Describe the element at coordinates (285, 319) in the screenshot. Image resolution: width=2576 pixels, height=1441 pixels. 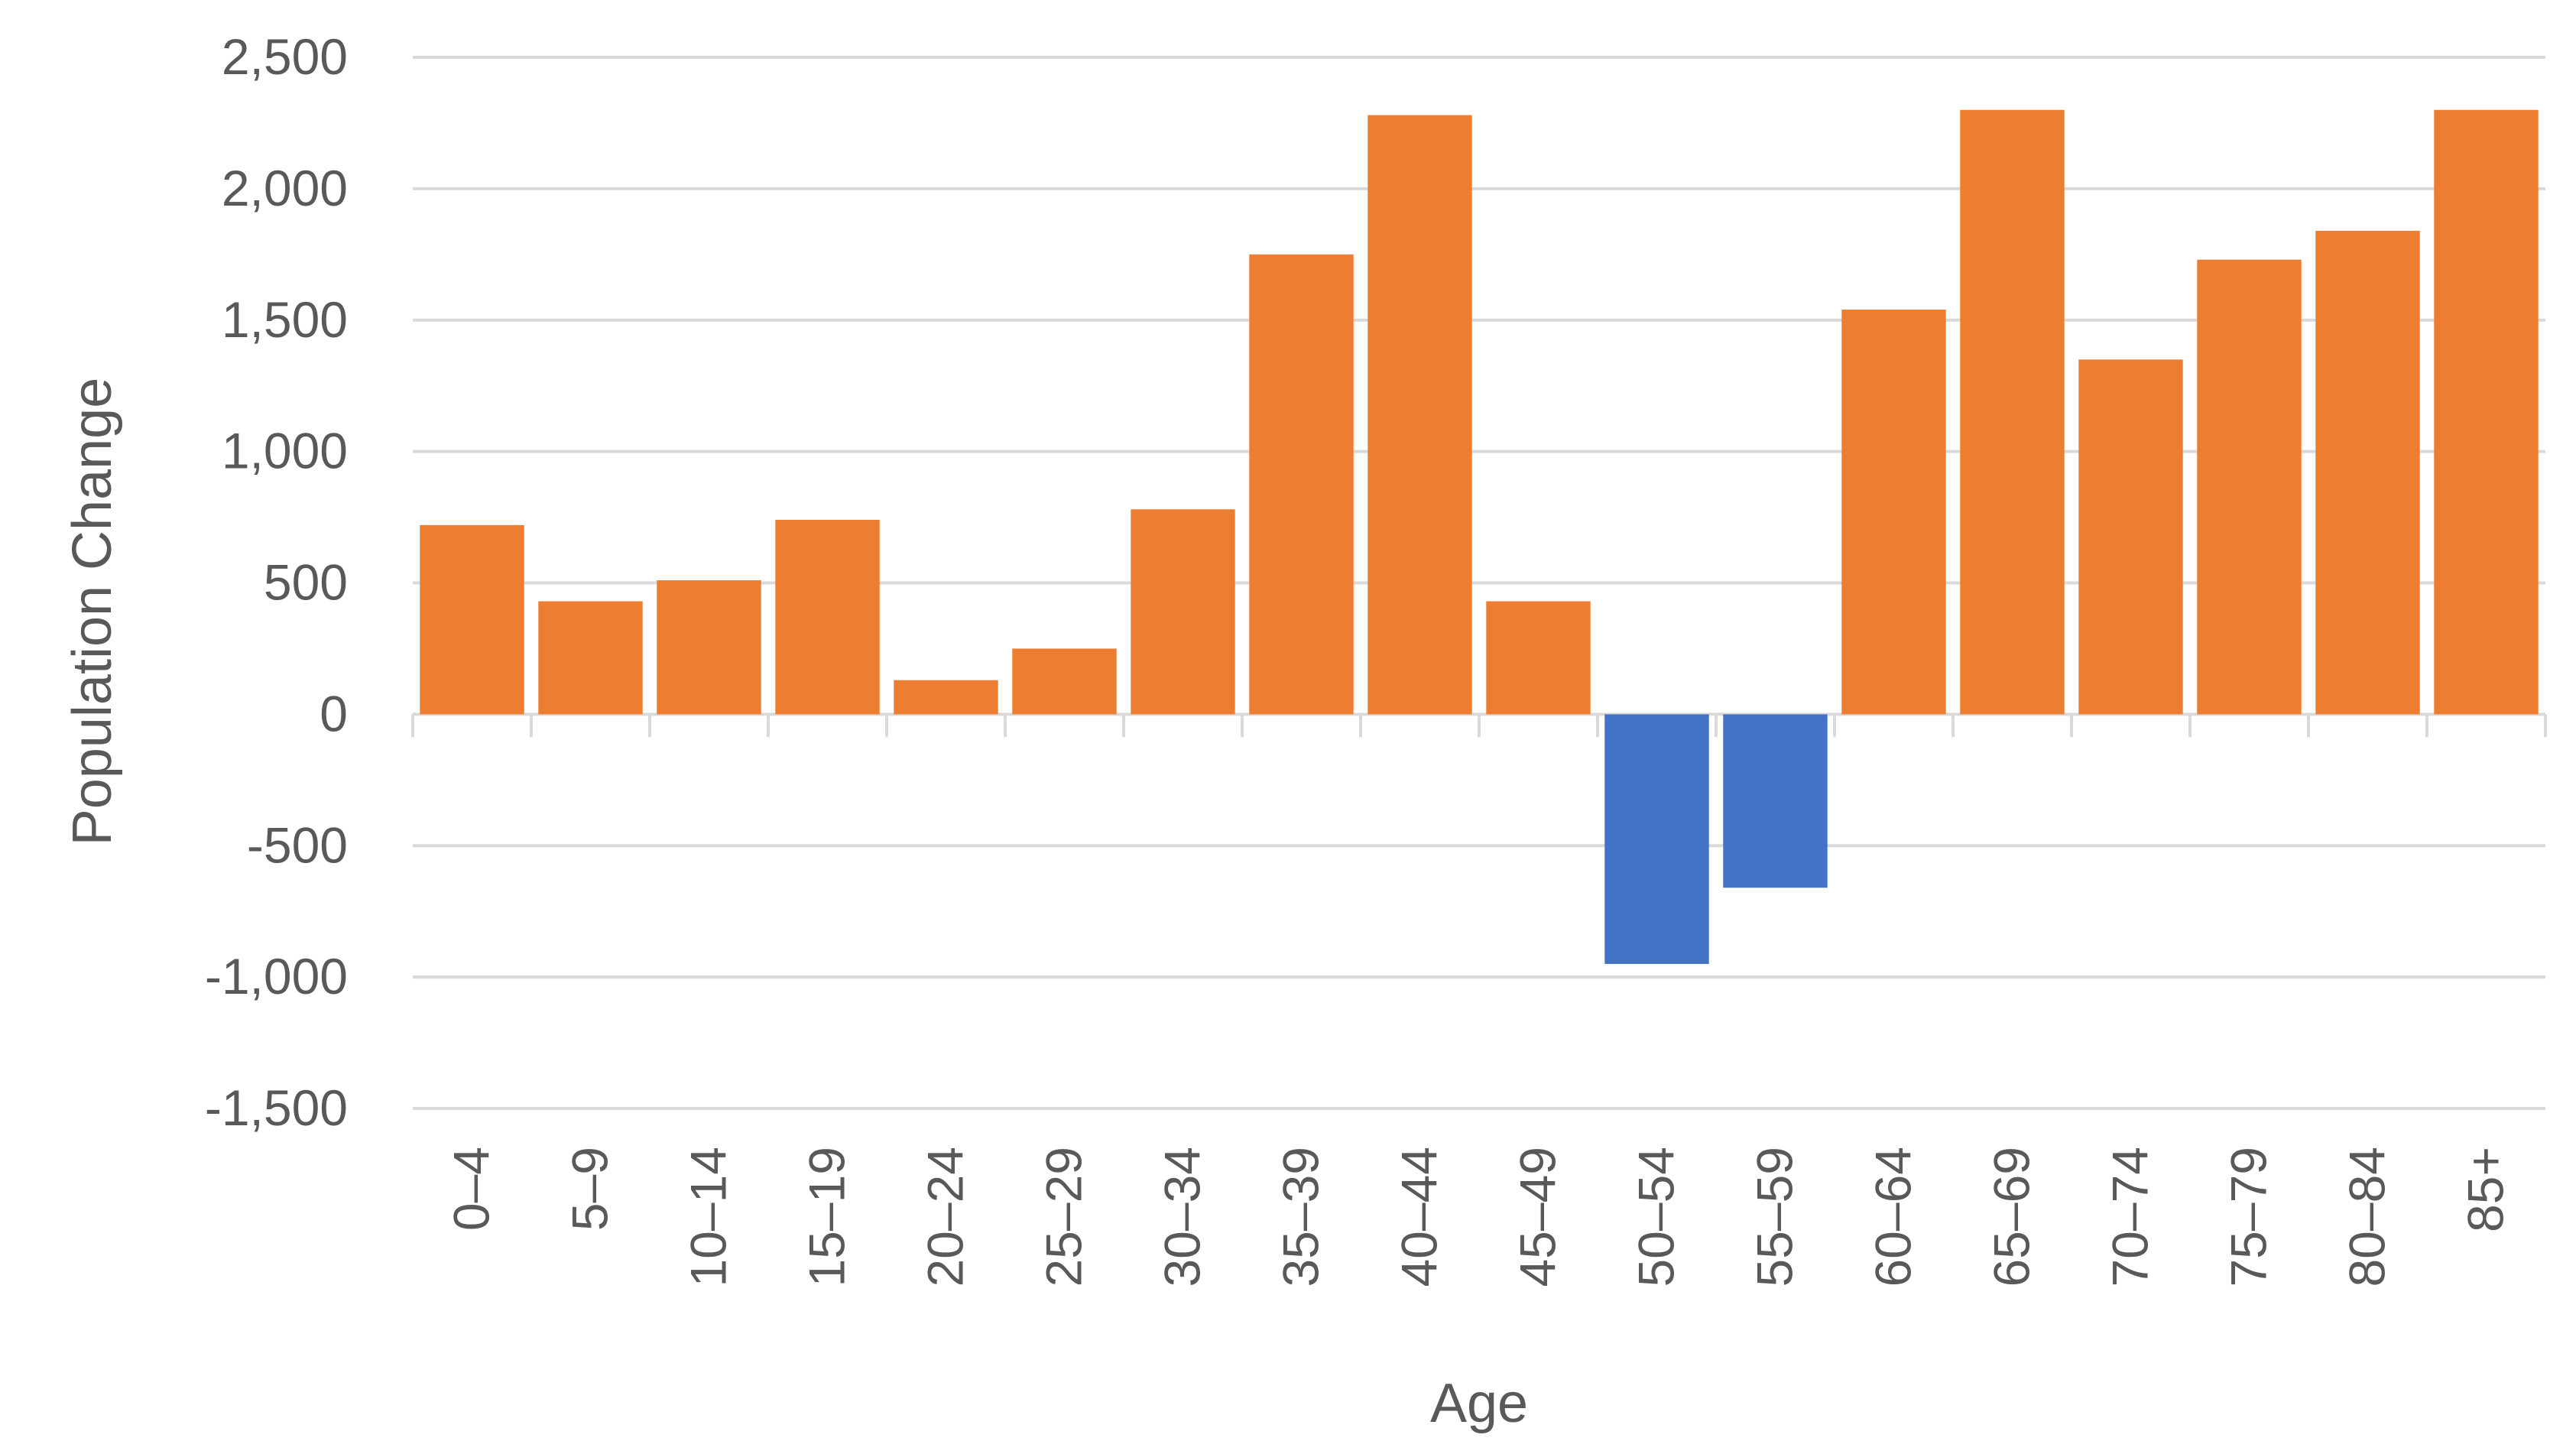
I see `y-tick-label: 1,500` at that location.